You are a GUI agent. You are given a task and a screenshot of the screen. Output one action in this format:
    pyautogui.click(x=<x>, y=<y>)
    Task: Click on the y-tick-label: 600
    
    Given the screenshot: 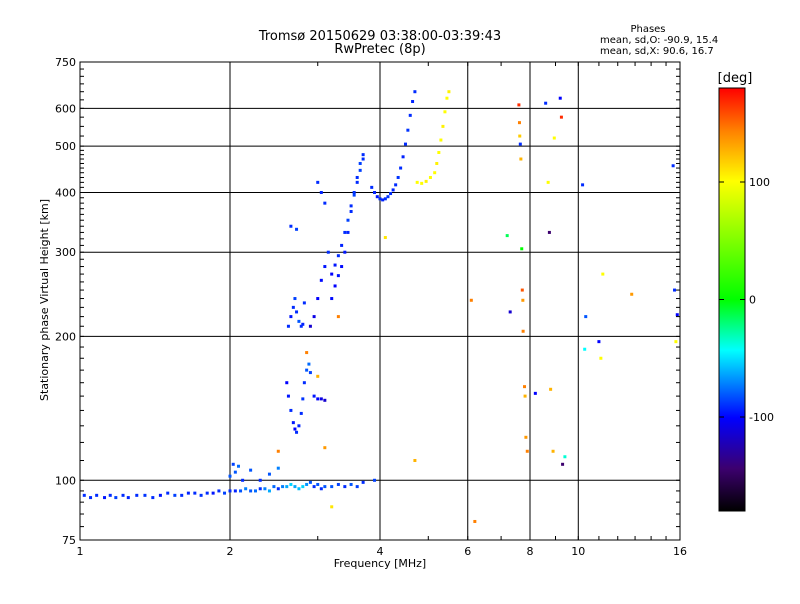 What is the action you would take?
    pyautogui.click(x=65, y=108)
    